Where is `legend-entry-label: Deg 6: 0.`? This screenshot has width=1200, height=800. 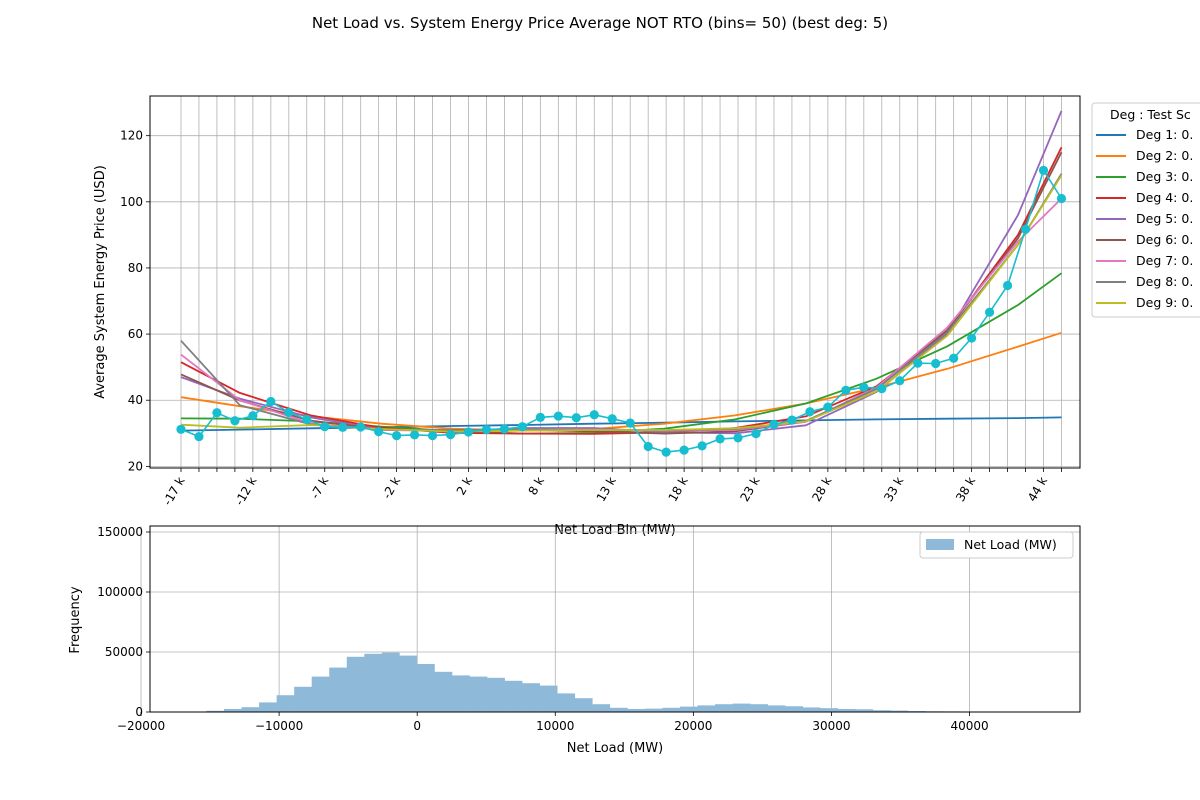 legend-entry-label: Deg 6: 0. is located at coordinates (1164, 239).